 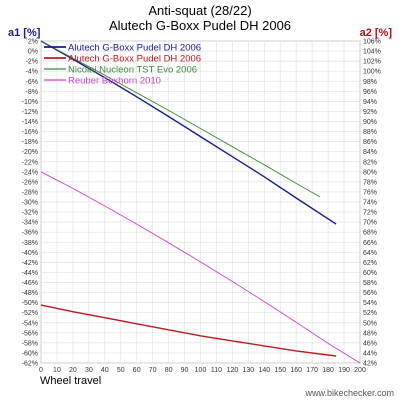 I want to click on y-right-tick-label: 102%, so click(x=372, y=62).